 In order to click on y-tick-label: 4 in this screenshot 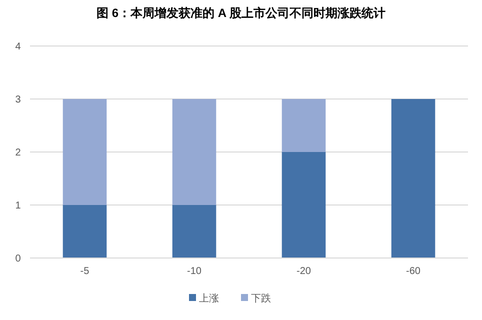, I will do `click(18, 47)`.